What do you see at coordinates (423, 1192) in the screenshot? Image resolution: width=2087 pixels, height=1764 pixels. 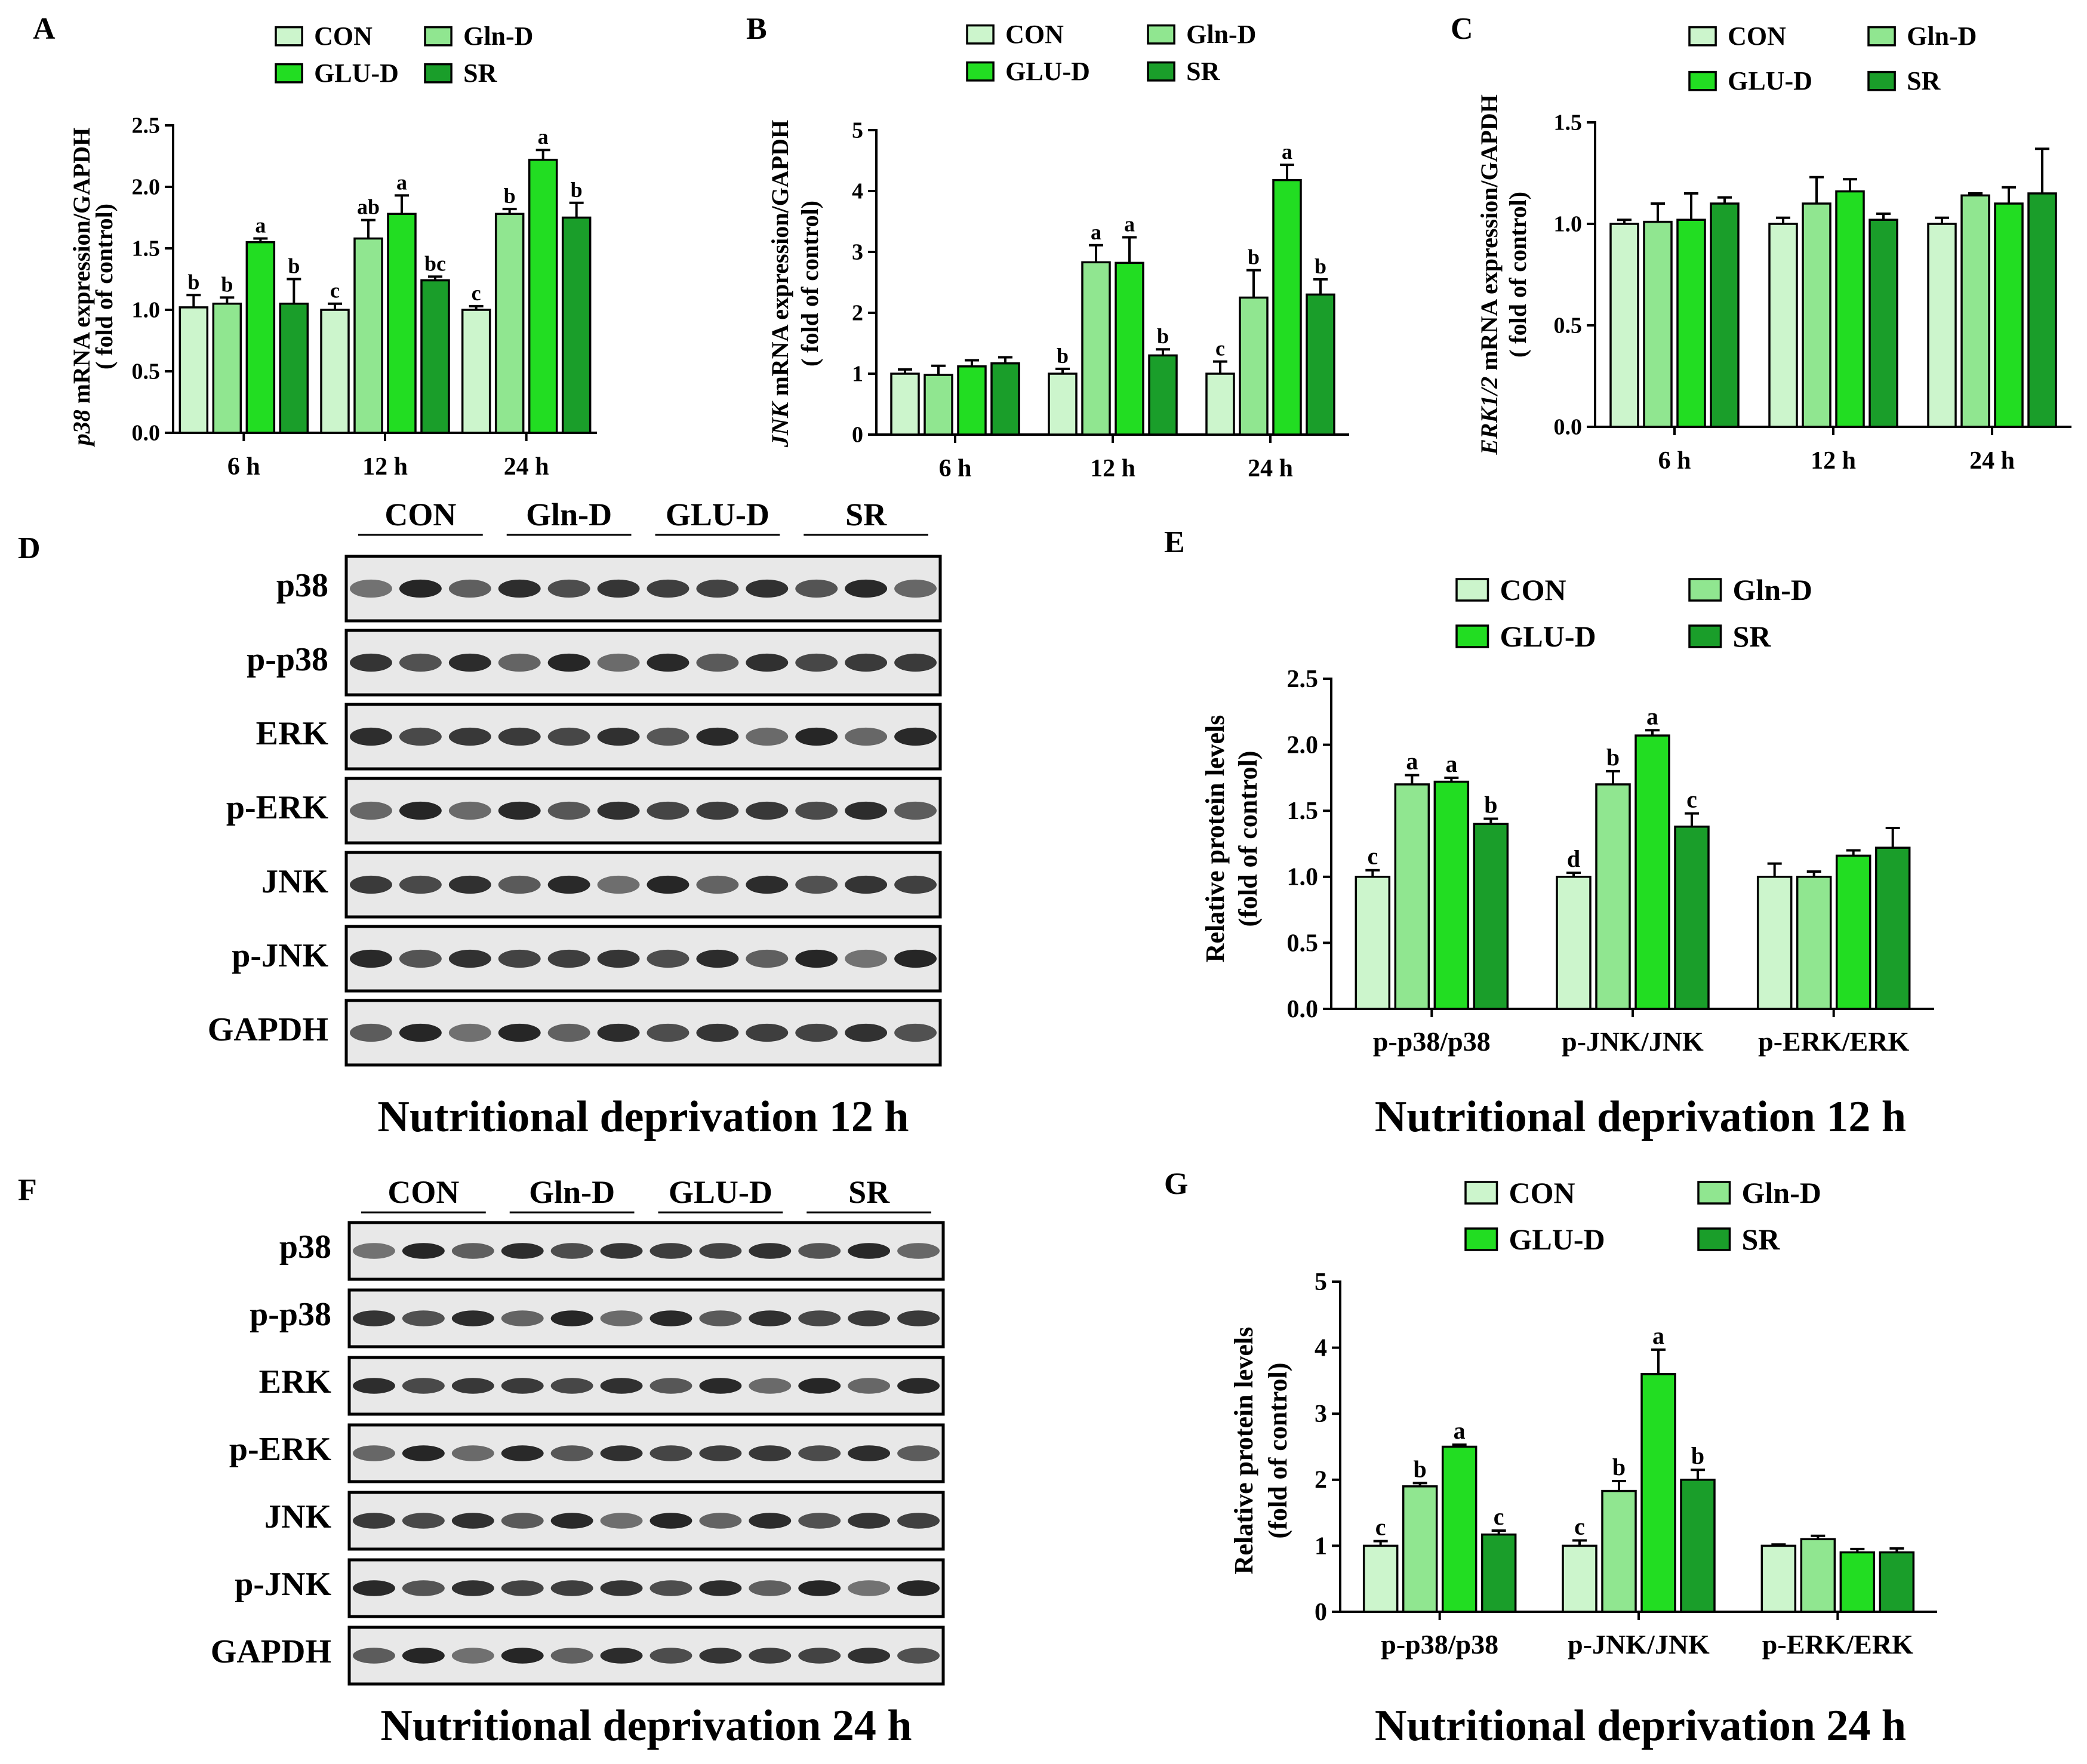 I see `lane-group-CON: CON` at bounding box center [423, 1192].